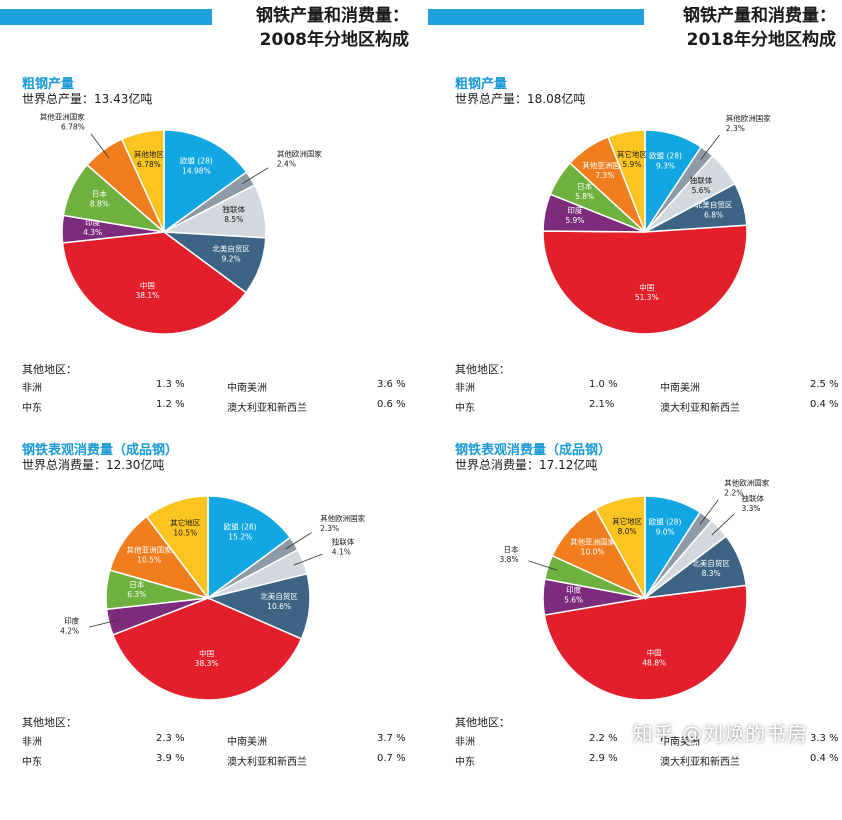 This screenshot has width=842, height=820. I want to click on slice-value-label: 8.5%, so click(233, 219).